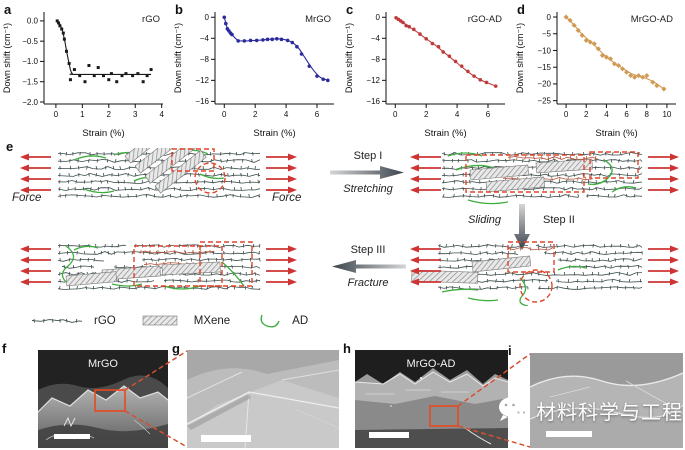  What do you see at coordinates (110, 400) in the screenshot?
I see `highlight-rect-f` at bounding box center [110, 400].